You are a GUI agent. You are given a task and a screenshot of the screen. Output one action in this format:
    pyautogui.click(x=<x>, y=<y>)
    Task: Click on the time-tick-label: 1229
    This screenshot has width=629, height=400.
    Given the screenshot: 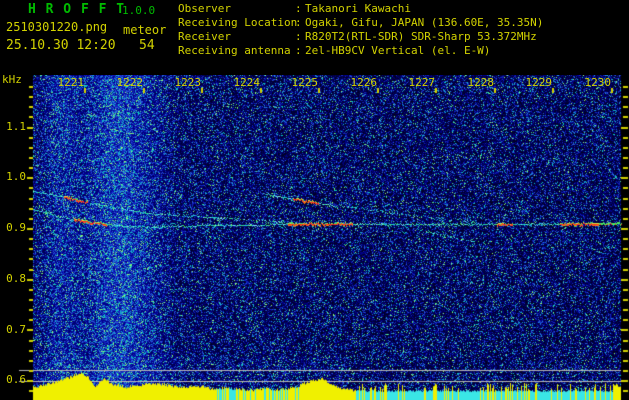 What is the action you would take?
    pyautogui.click(x=539, y=82)
    